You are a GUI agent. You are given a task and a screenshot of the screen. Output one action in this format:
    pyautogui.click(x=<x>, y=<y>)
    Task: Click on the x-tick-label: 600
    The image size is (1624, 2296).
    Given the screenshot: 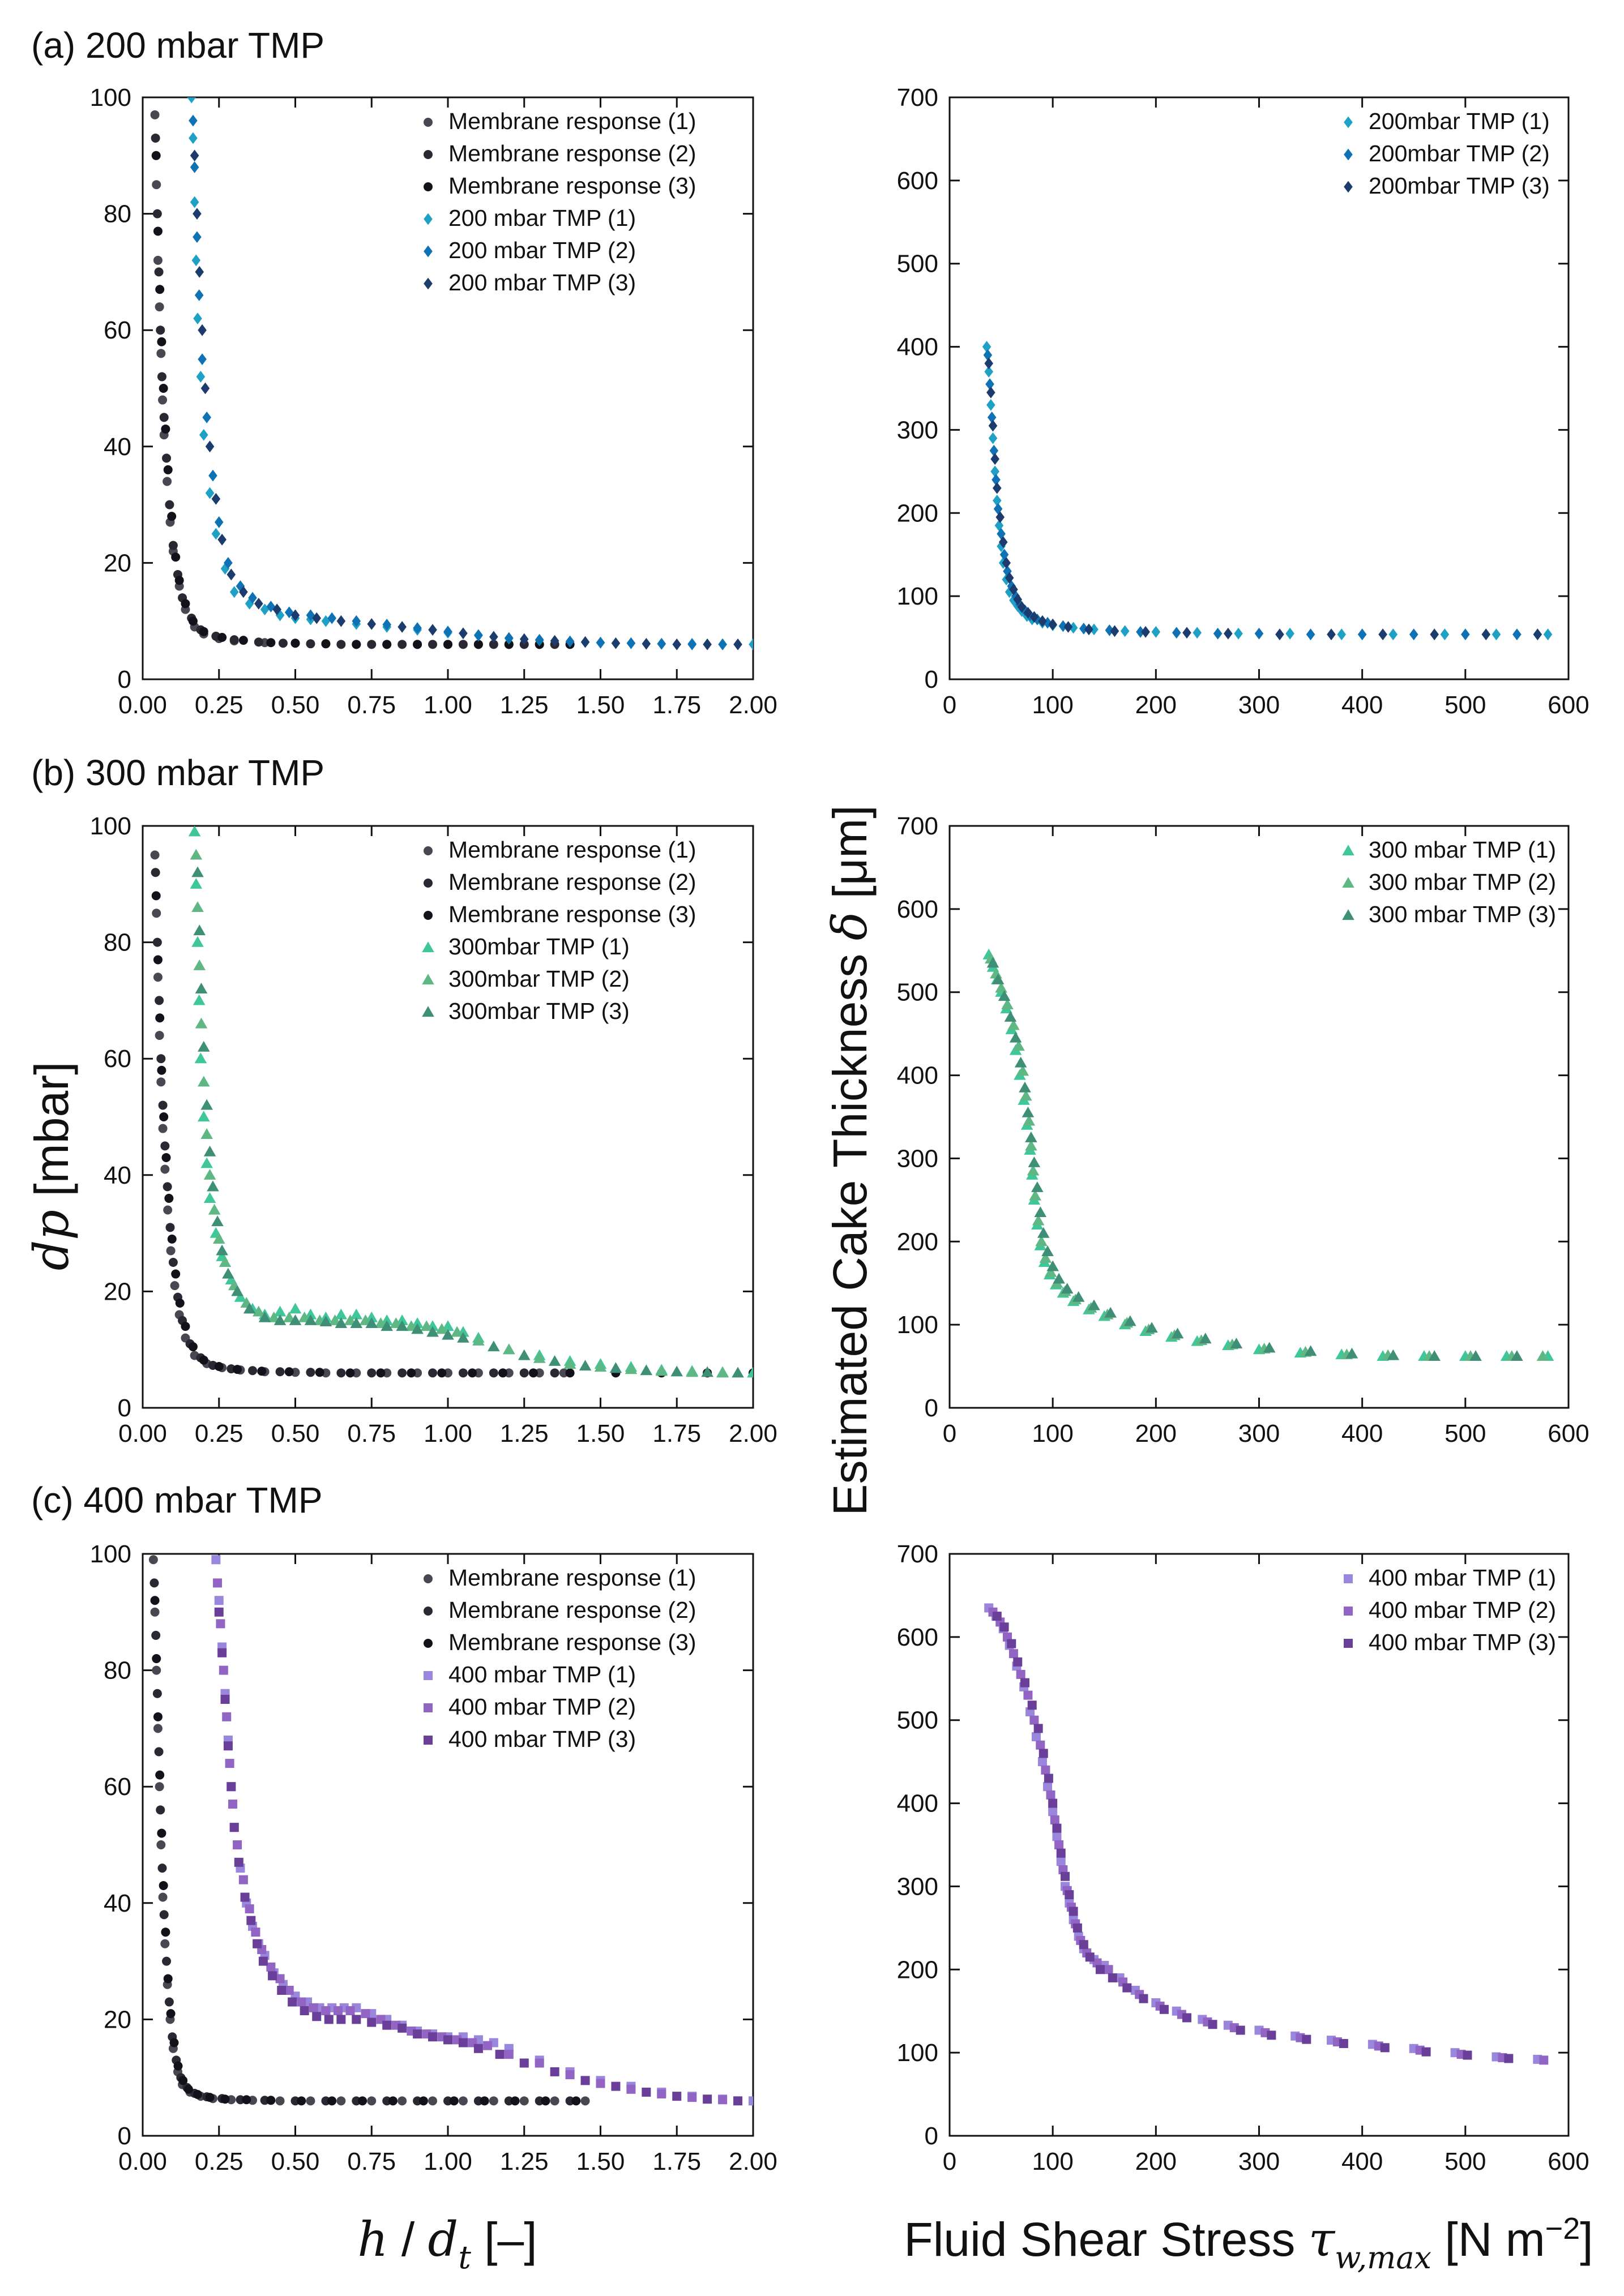 What is the action you would take?
    pyautogui.click(x=1568, y=2161)
    